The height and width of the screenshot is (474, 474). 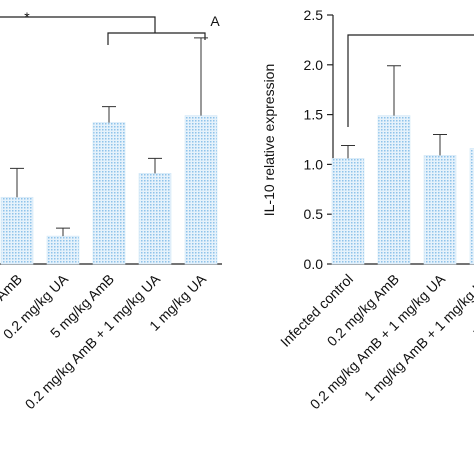 What do you see at coordinates (314, 115) in the screenshot?
I see `y-tick-label: 1.5` at bounding box center [314, 115].